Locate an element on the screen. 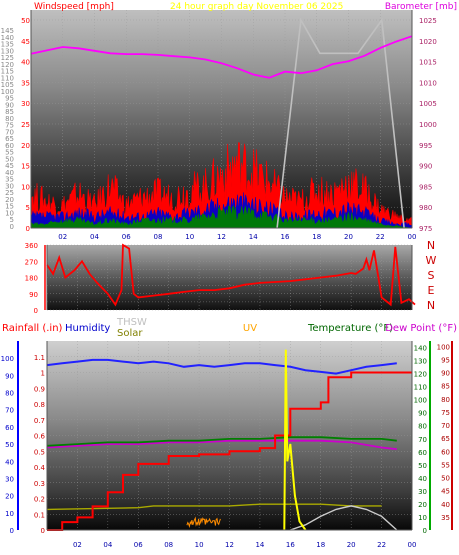  y-tick-label-secondary: 105 is located at coordinates (7, 85).